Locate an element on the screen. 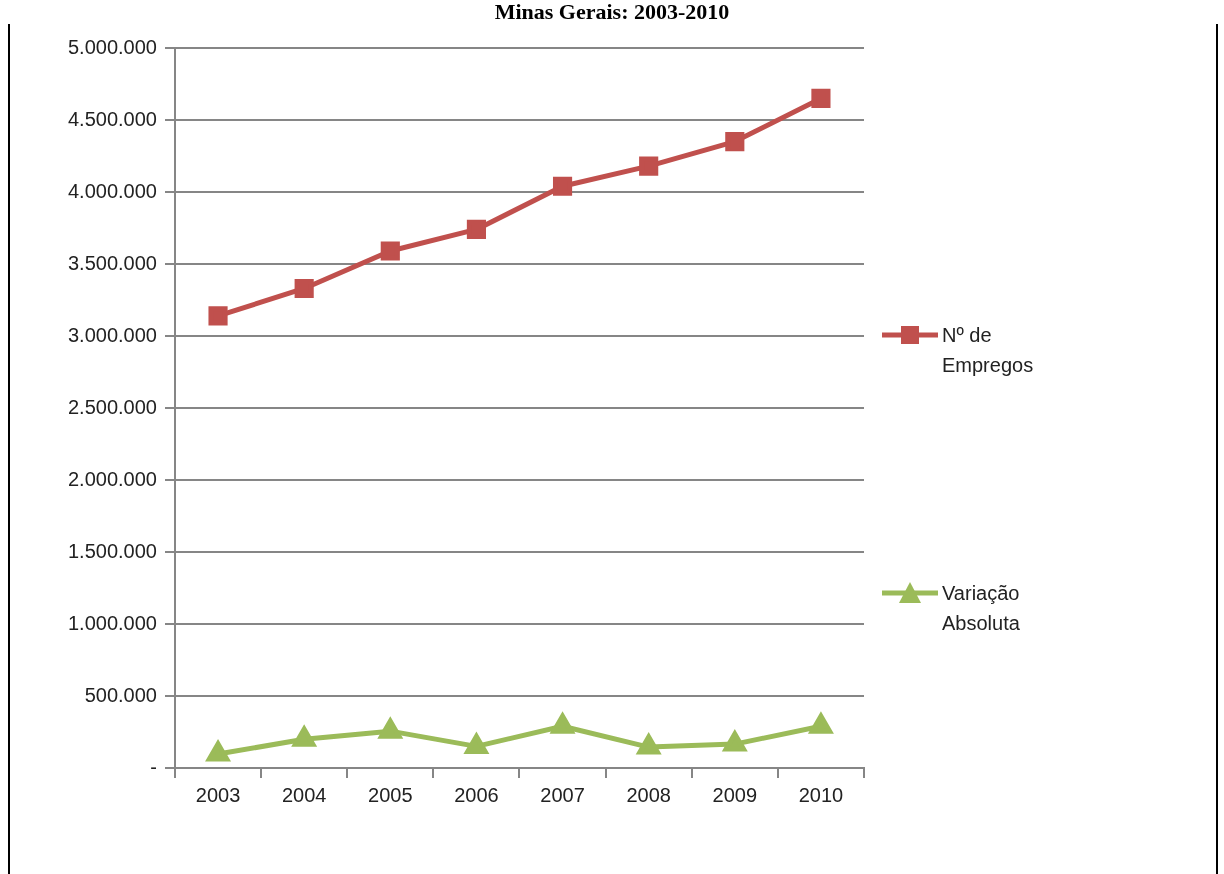  y-tick-label: 3.000.000 is located at coordinates (112, 334).